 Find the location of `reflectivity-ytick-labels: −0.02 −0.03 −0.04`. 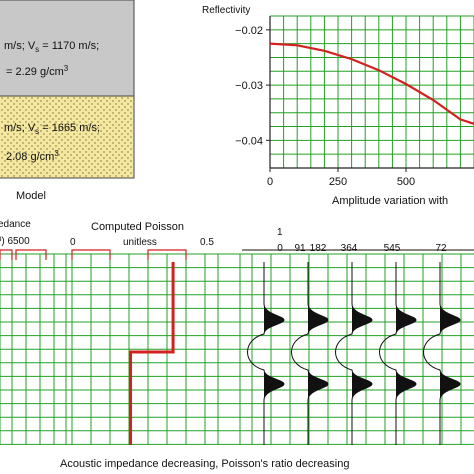

reflectivity-ytick-labels: −0.02 −0.03 −0.04 is located at coordinates (252, 86).